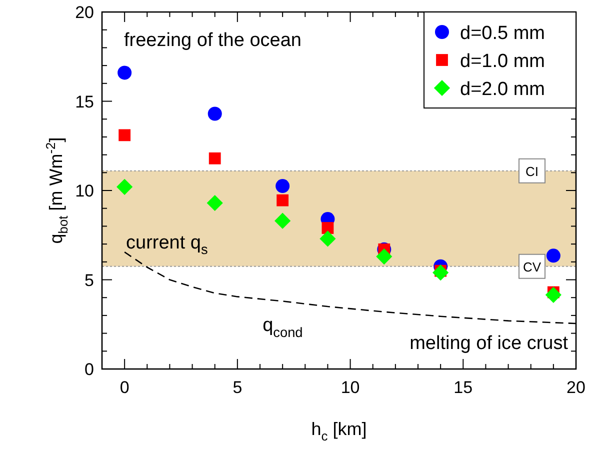  What do you see at coordinates (89, 369) in the screenshot?
I see `y-tick-label: 0` at bounding box center [89, 369].